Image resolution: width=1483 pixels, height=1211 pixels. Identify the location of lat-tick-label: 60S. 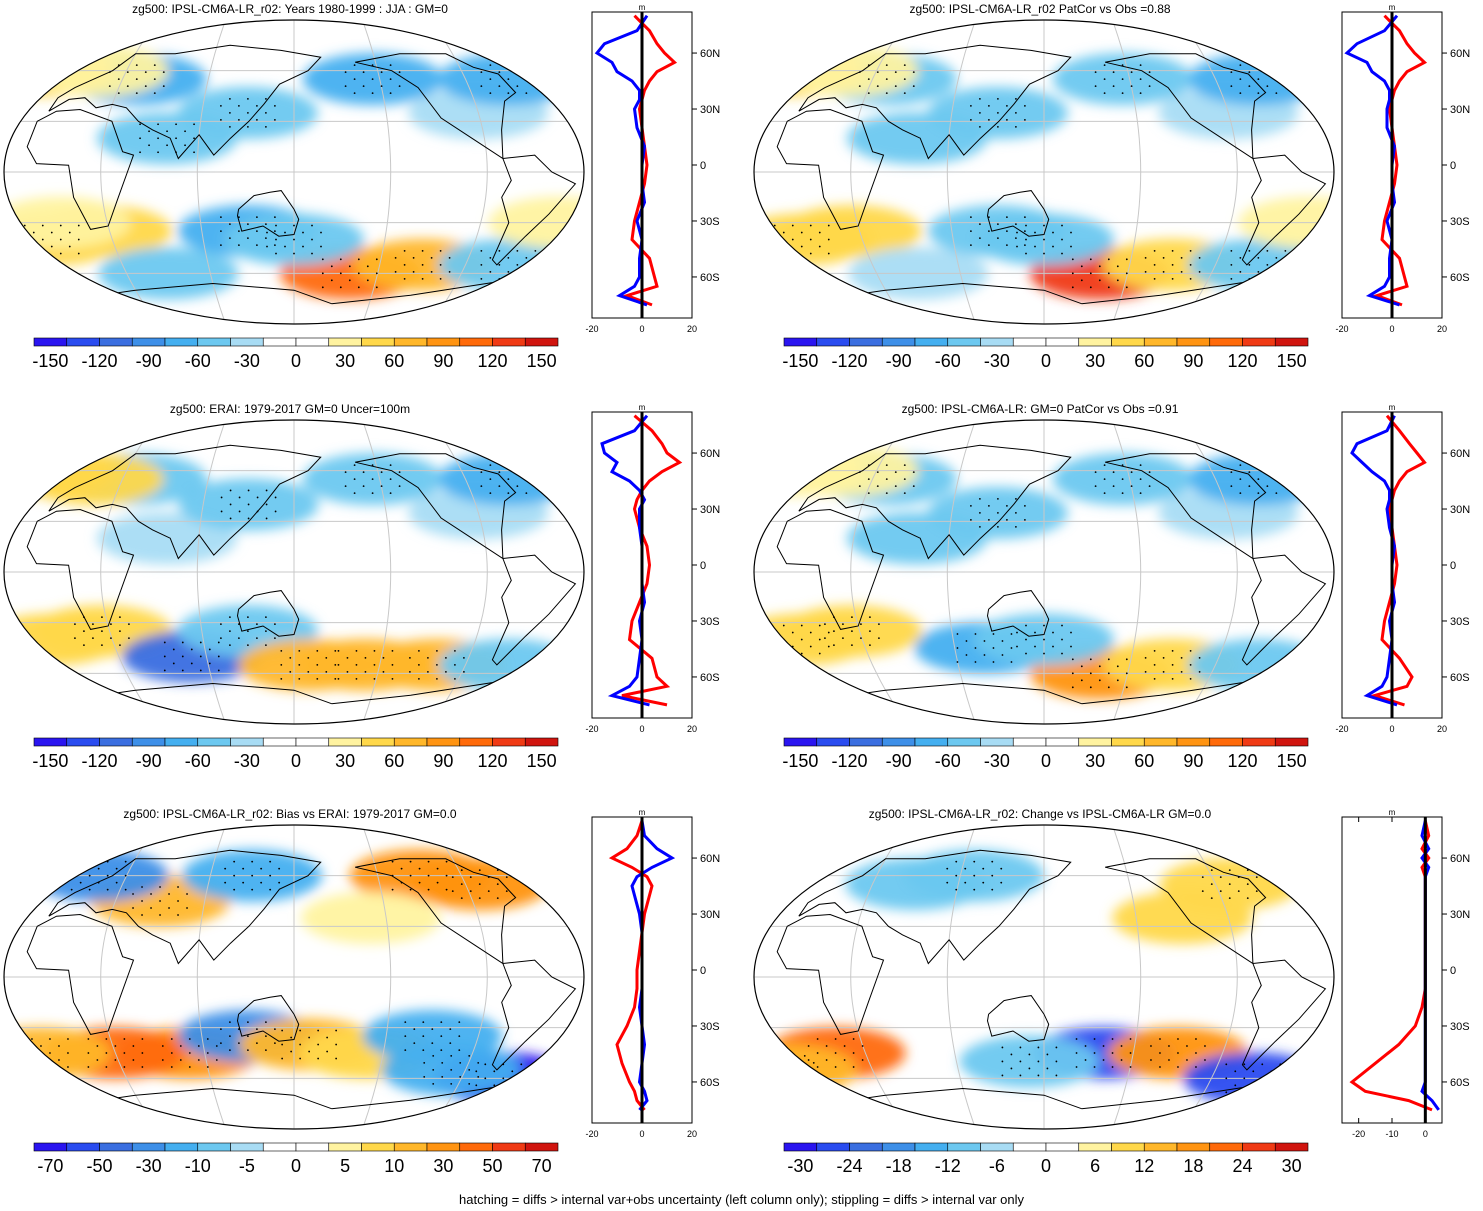
(710, 1083).